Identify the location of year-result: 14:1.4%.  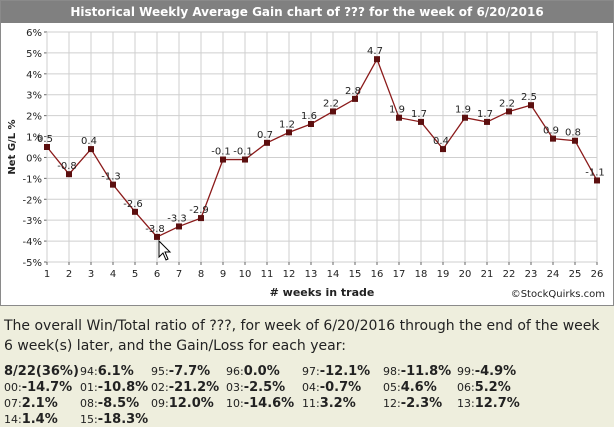
(31, 417).